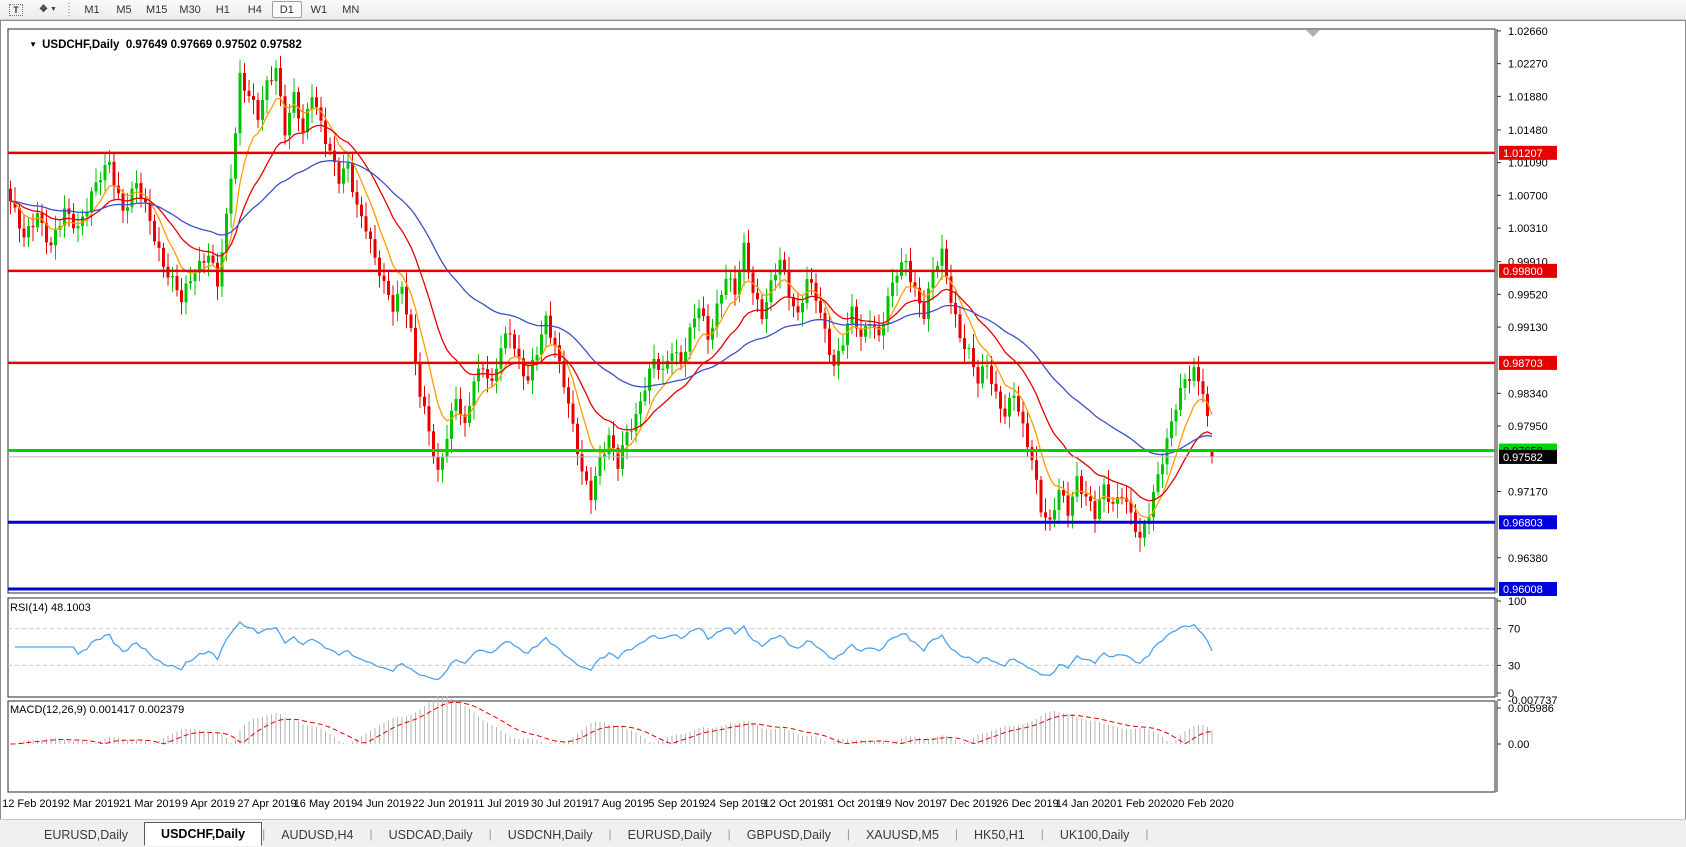 This screenshot has height=847, width=1686. I want to click on date-label: 21 Mar 2019, so click(150, 804).